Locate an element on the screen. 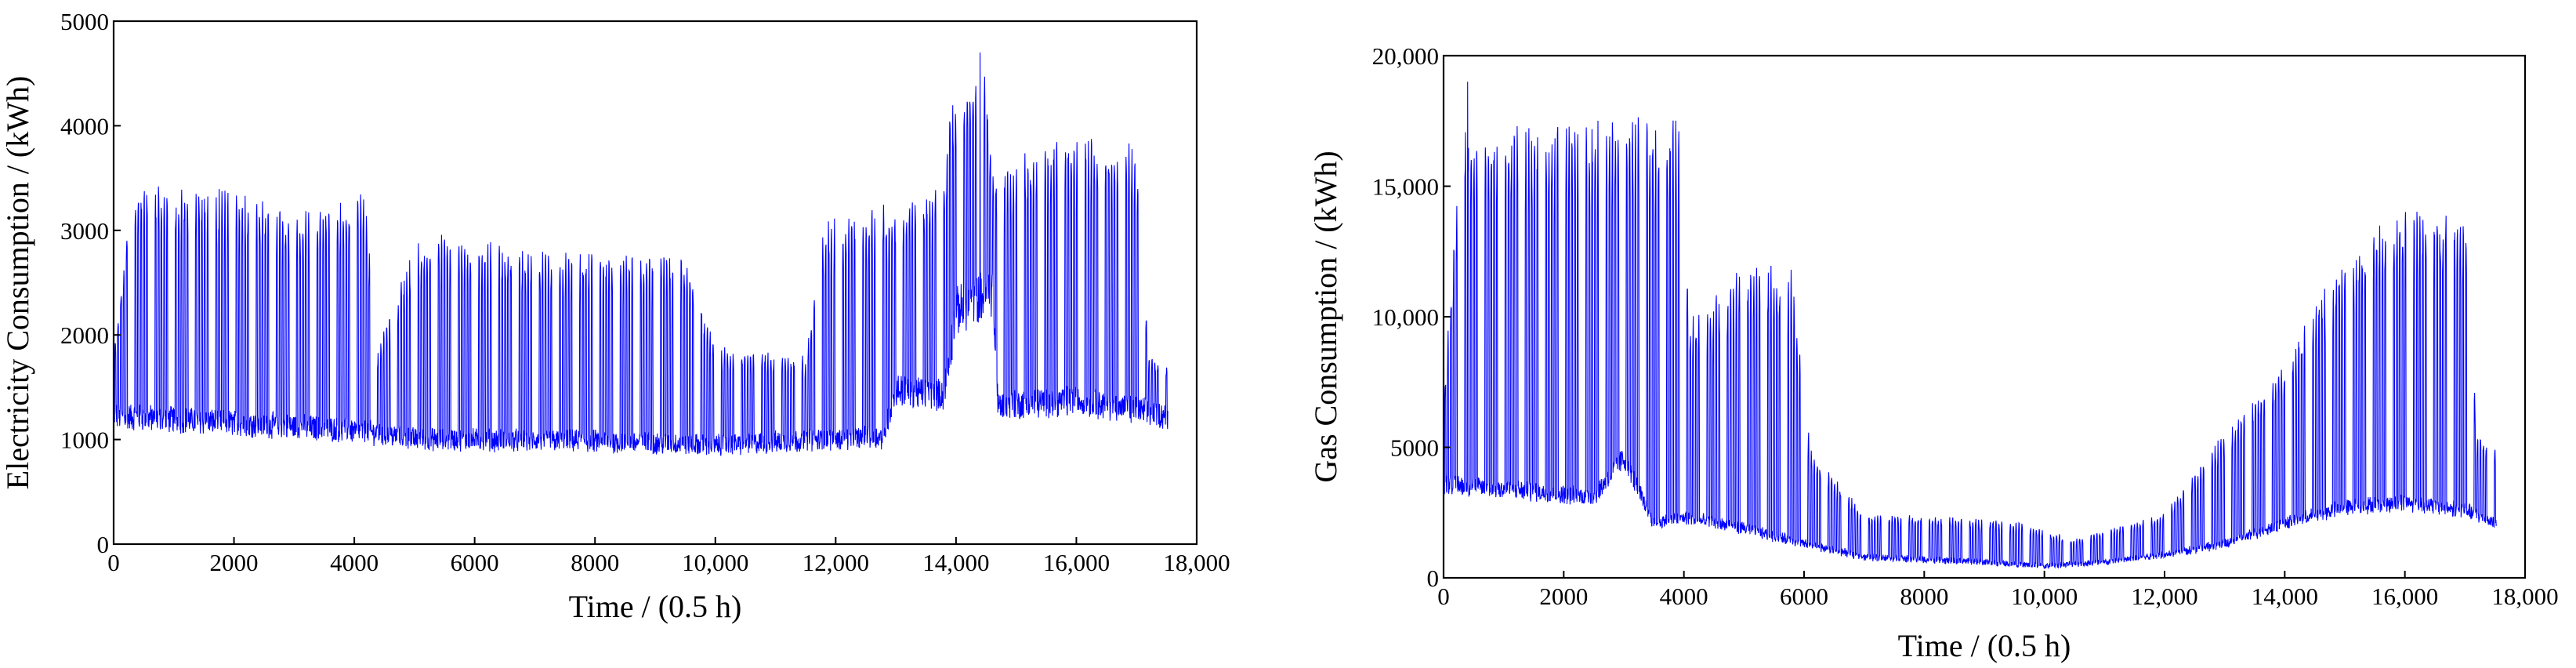 The height and width of the screenshot is (668, 2576). gas-x-tick-label: 12,000 is located at coordinates (2164, 596).